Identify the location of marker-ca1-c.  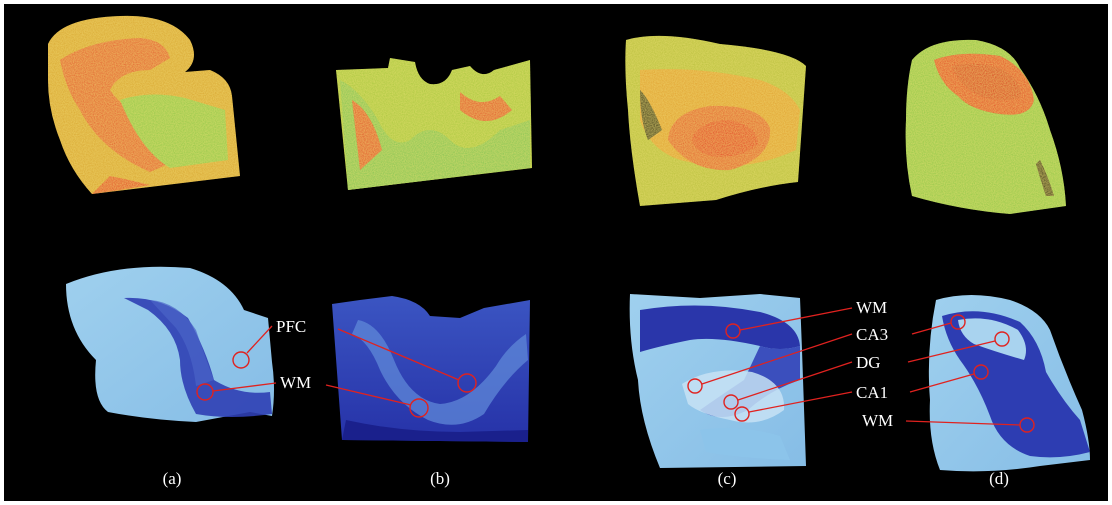
(742, 414).